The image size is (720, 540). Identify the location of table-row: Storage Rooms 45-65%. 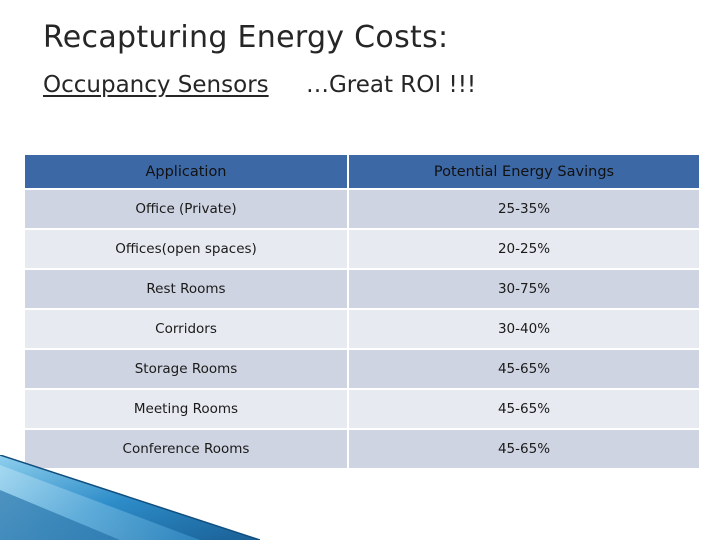
(362, 368).